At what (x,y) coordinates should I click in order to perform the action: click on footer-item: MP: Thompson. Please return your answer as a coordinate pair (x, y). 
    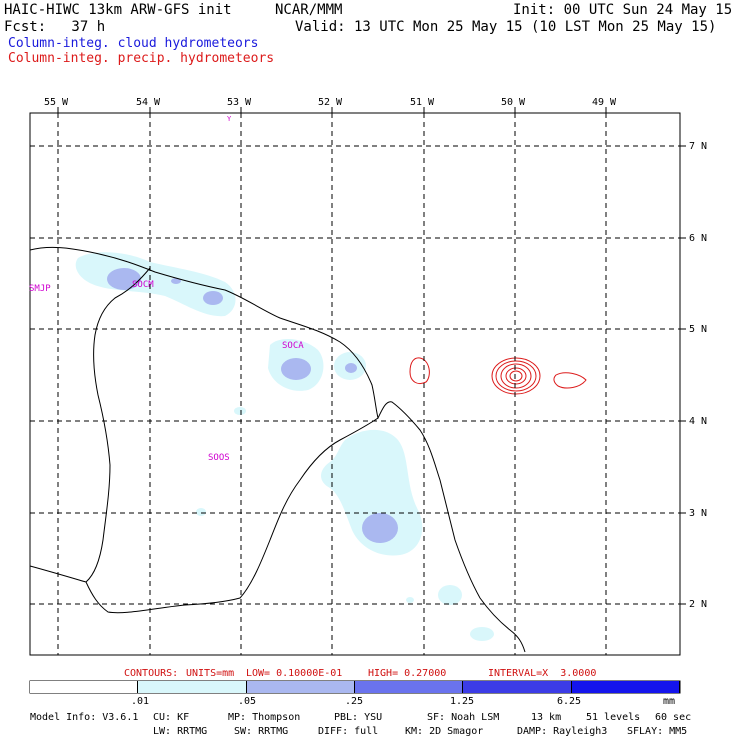
    Looking at the image, I should click on (264, 717).